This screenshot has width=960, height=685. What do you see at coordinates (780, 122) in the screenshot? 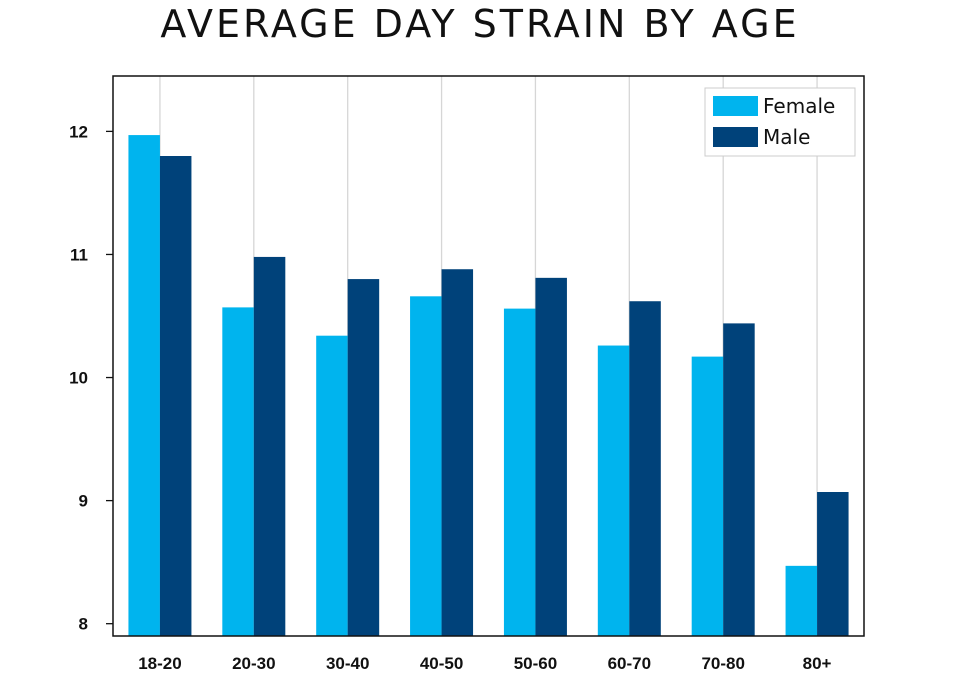
I see `legend: Female Male` at bounding box center [780, 122].